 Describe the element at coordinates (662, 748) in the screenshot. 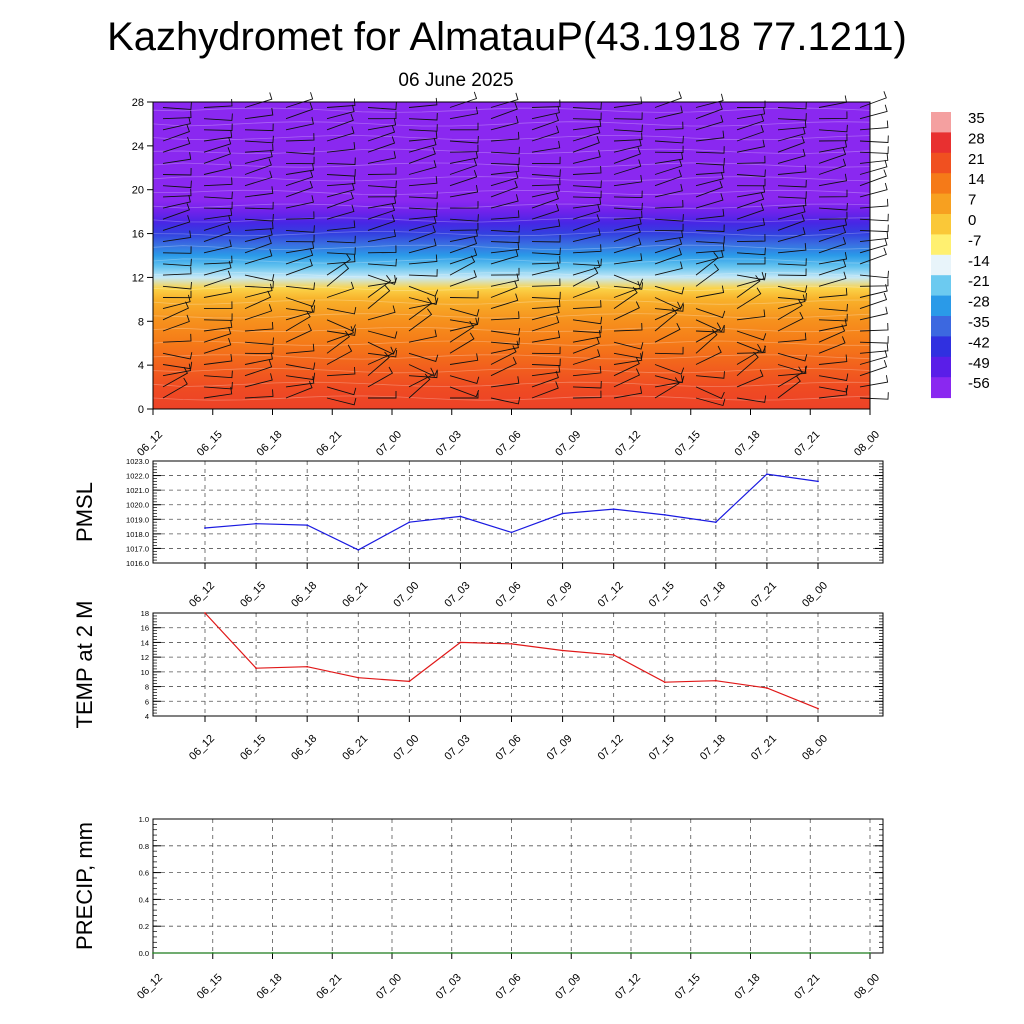

I see `x-tick-label: 07_15` at that location.